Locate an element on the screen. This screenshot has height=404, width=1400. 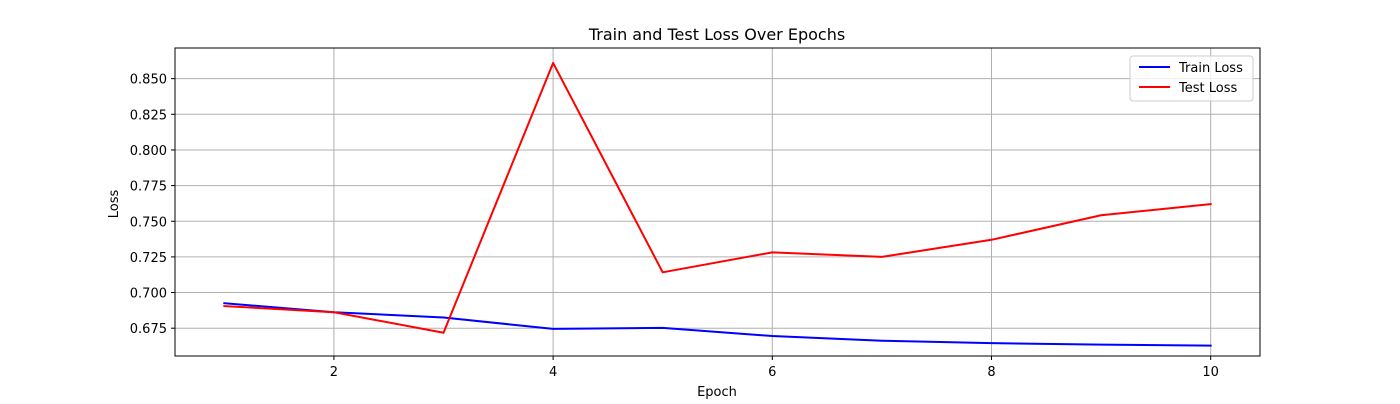
y-tick-label: 0.775 is located at coordinates (148, 187).